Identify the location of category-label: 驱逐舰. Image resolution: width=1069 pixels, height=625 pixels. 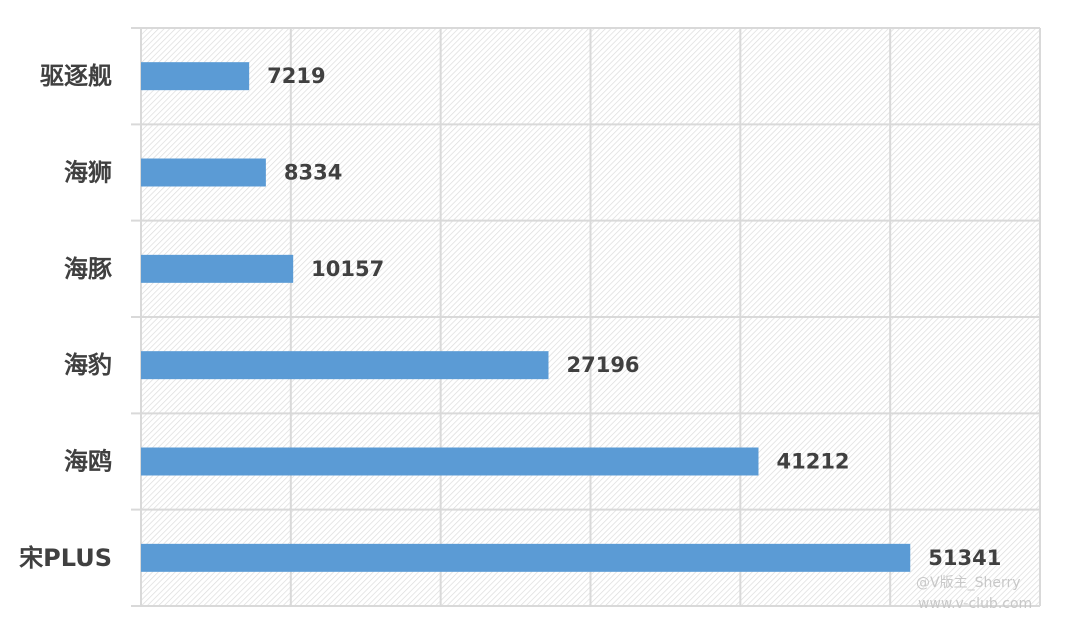
(76, 76).